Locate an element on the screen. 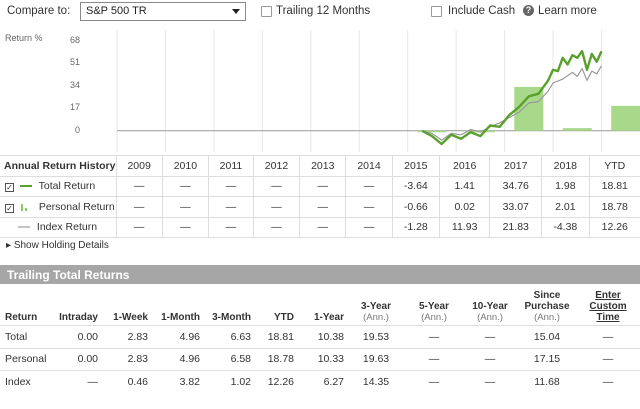 This screenshot has width=640, height=409. ttr-cell: 17.15 is located at coordinates (547, 359).